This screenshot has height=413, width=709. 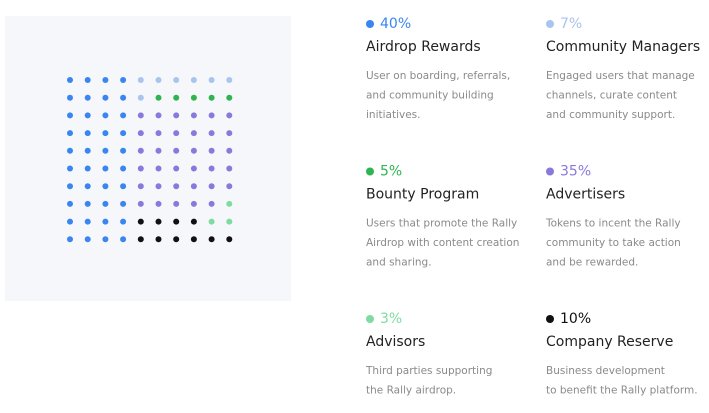 I want to click on legend-value: 35%, so click(x=575, y=172).